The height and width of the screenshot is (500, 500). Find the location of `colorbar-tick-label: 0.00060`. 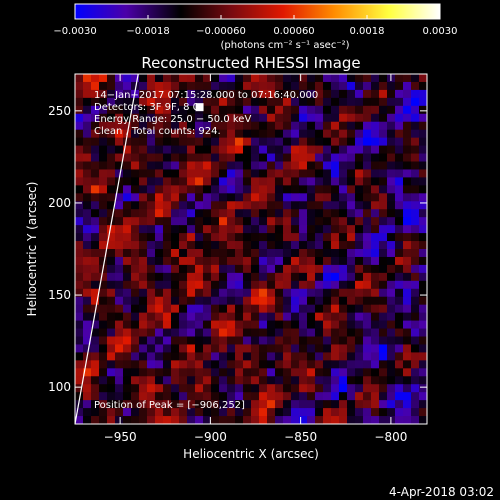

colorbar-tick-label: 0.00060 is located at coordinates (293, 31).